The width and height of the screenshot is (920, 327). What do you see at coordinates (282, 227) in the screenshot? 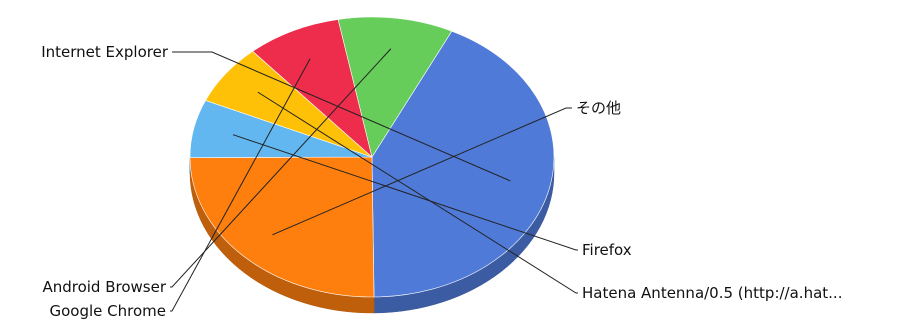
I see `slice-other` at bounding box center [282, 227].